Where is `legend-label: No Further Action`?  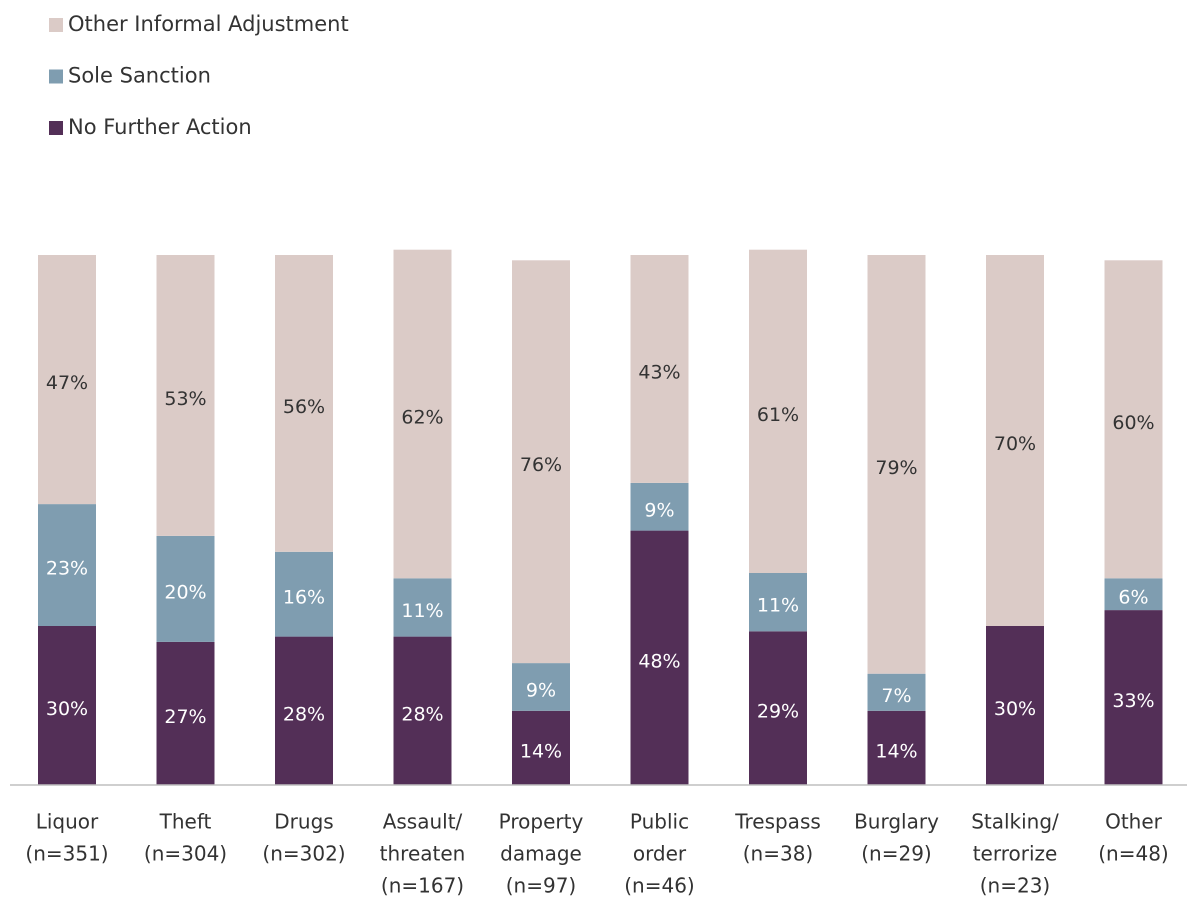 legend-label: No Further Action is located at coordinates (160, 127).